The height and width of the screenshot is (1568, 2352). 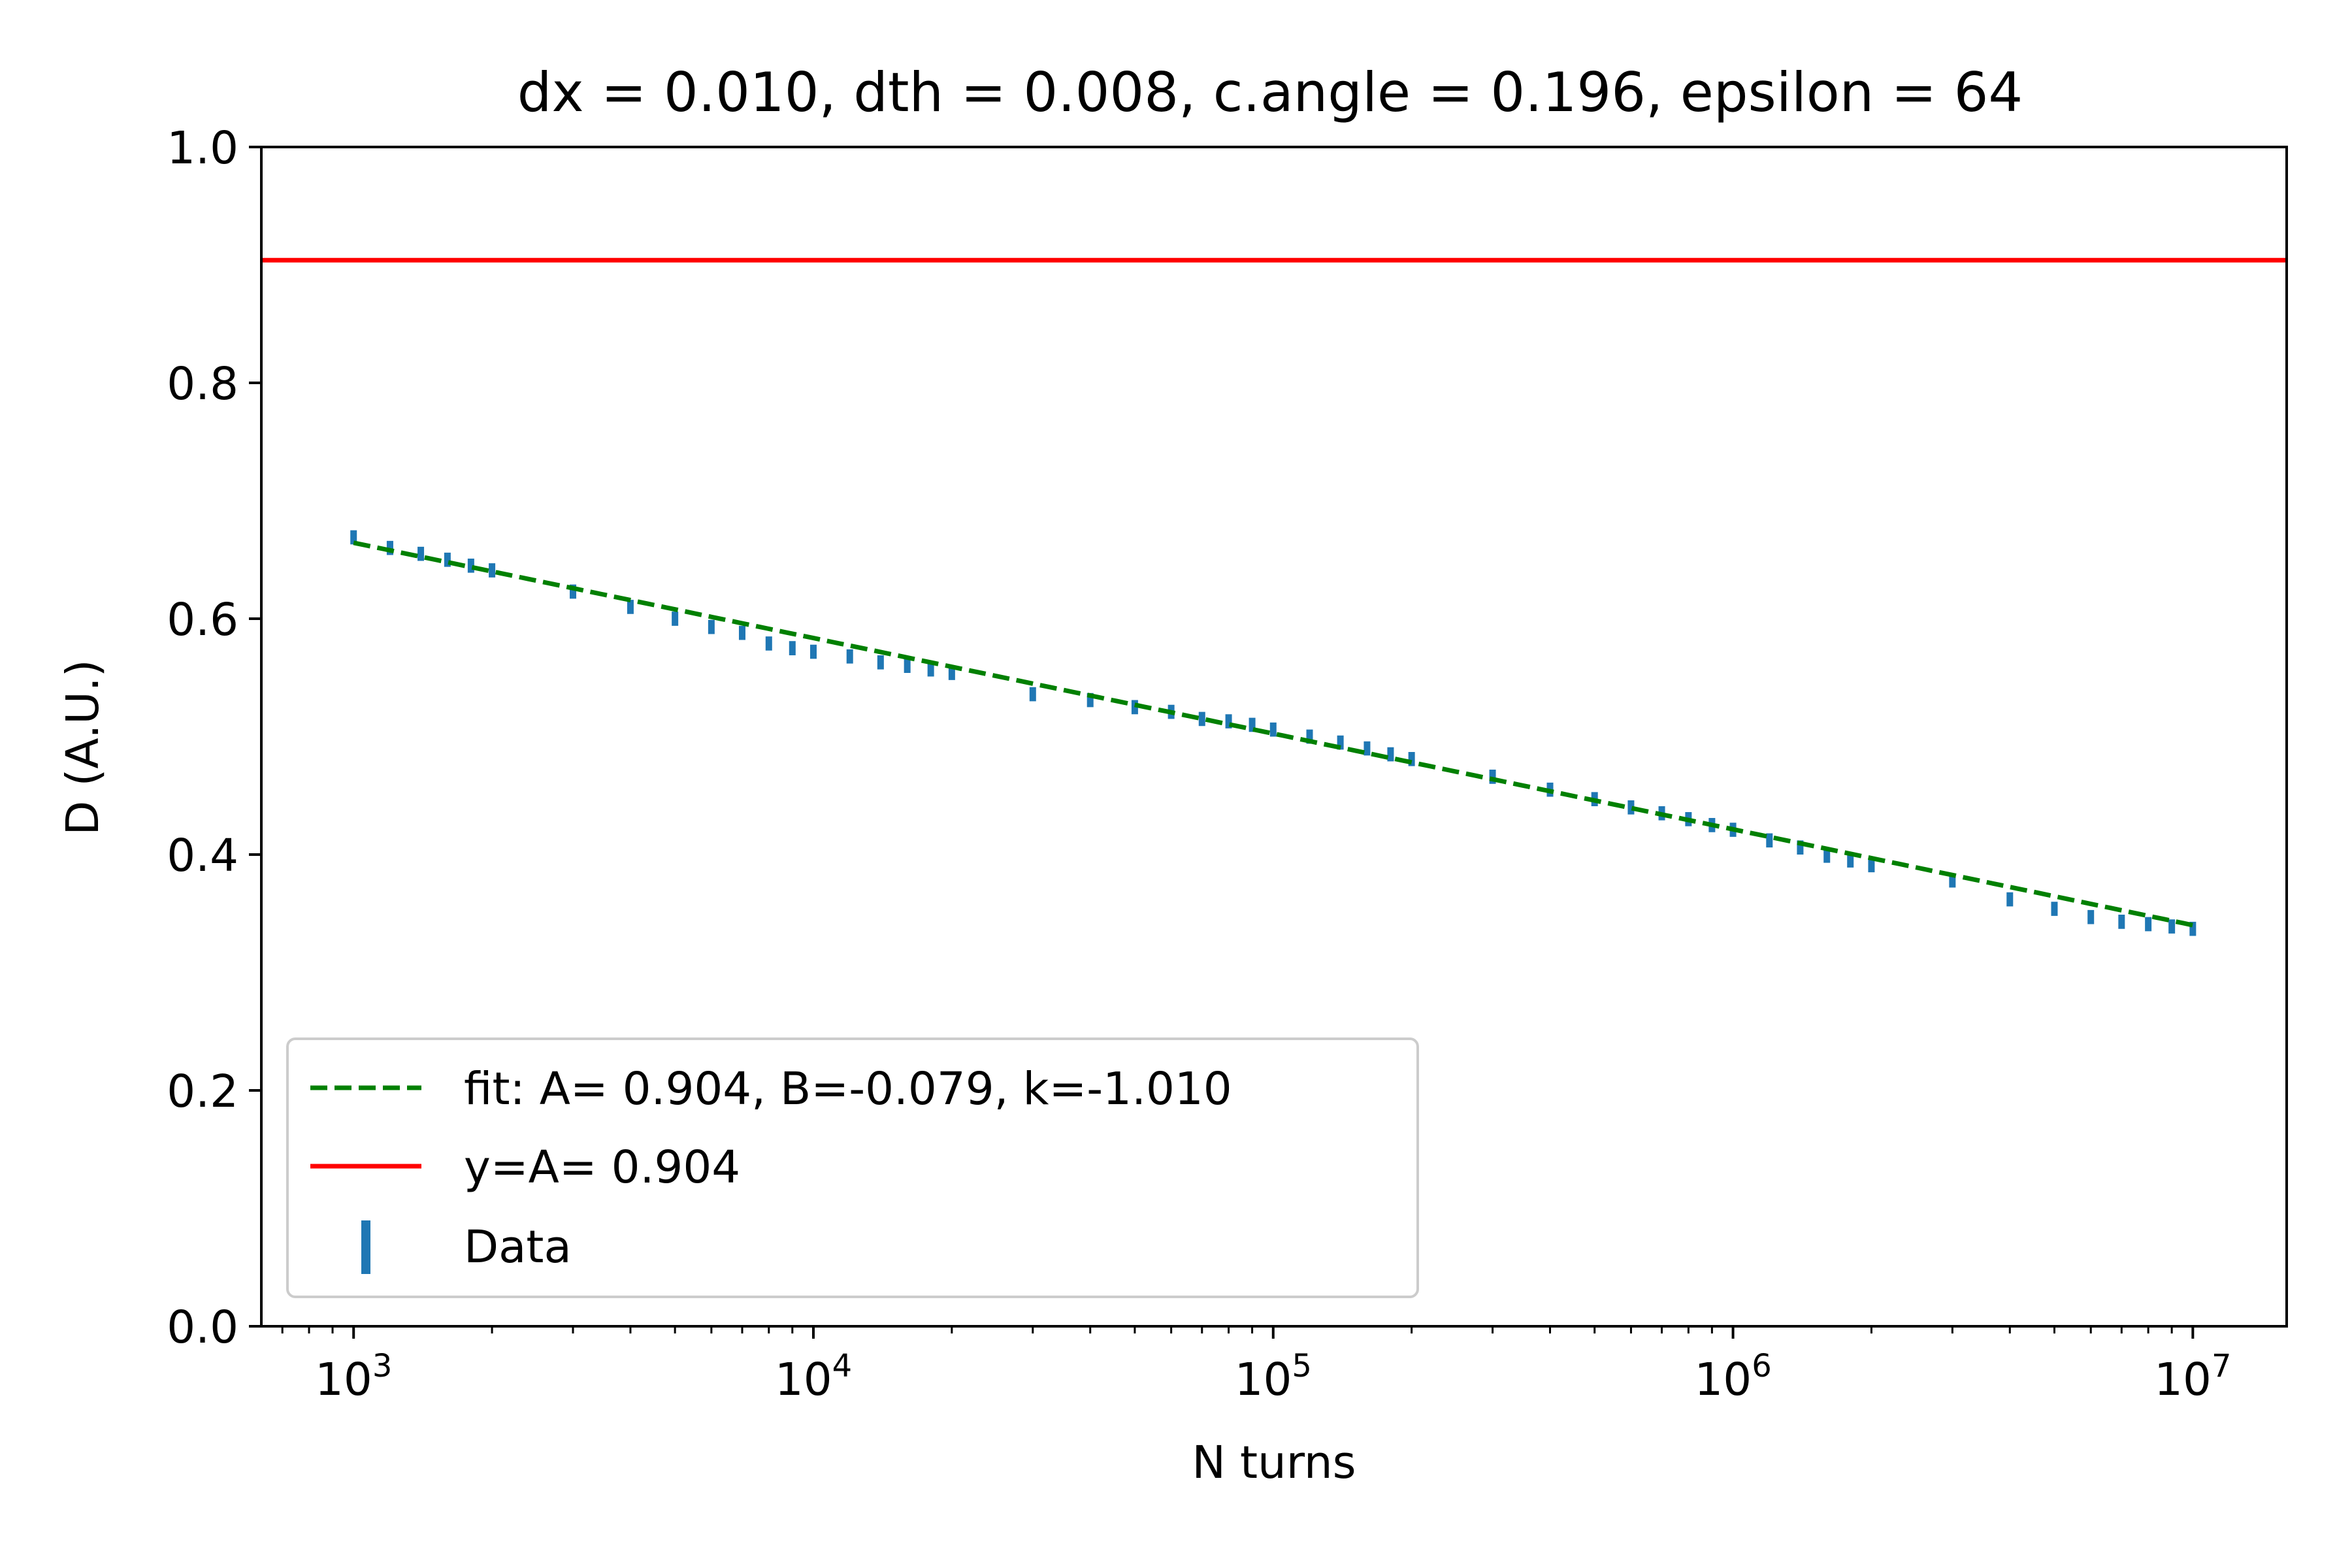 I want to click on legend-box, so click(x=852, y=1167).